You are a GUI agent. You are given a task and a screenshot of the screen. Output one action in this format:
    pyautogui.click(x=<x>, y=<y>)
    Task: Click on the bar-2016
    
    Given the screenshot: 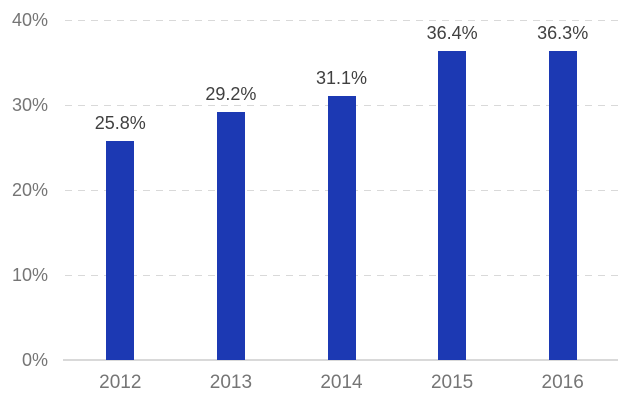 What is the action you would take?
    pyautogui.click(x=562, y=205)
    